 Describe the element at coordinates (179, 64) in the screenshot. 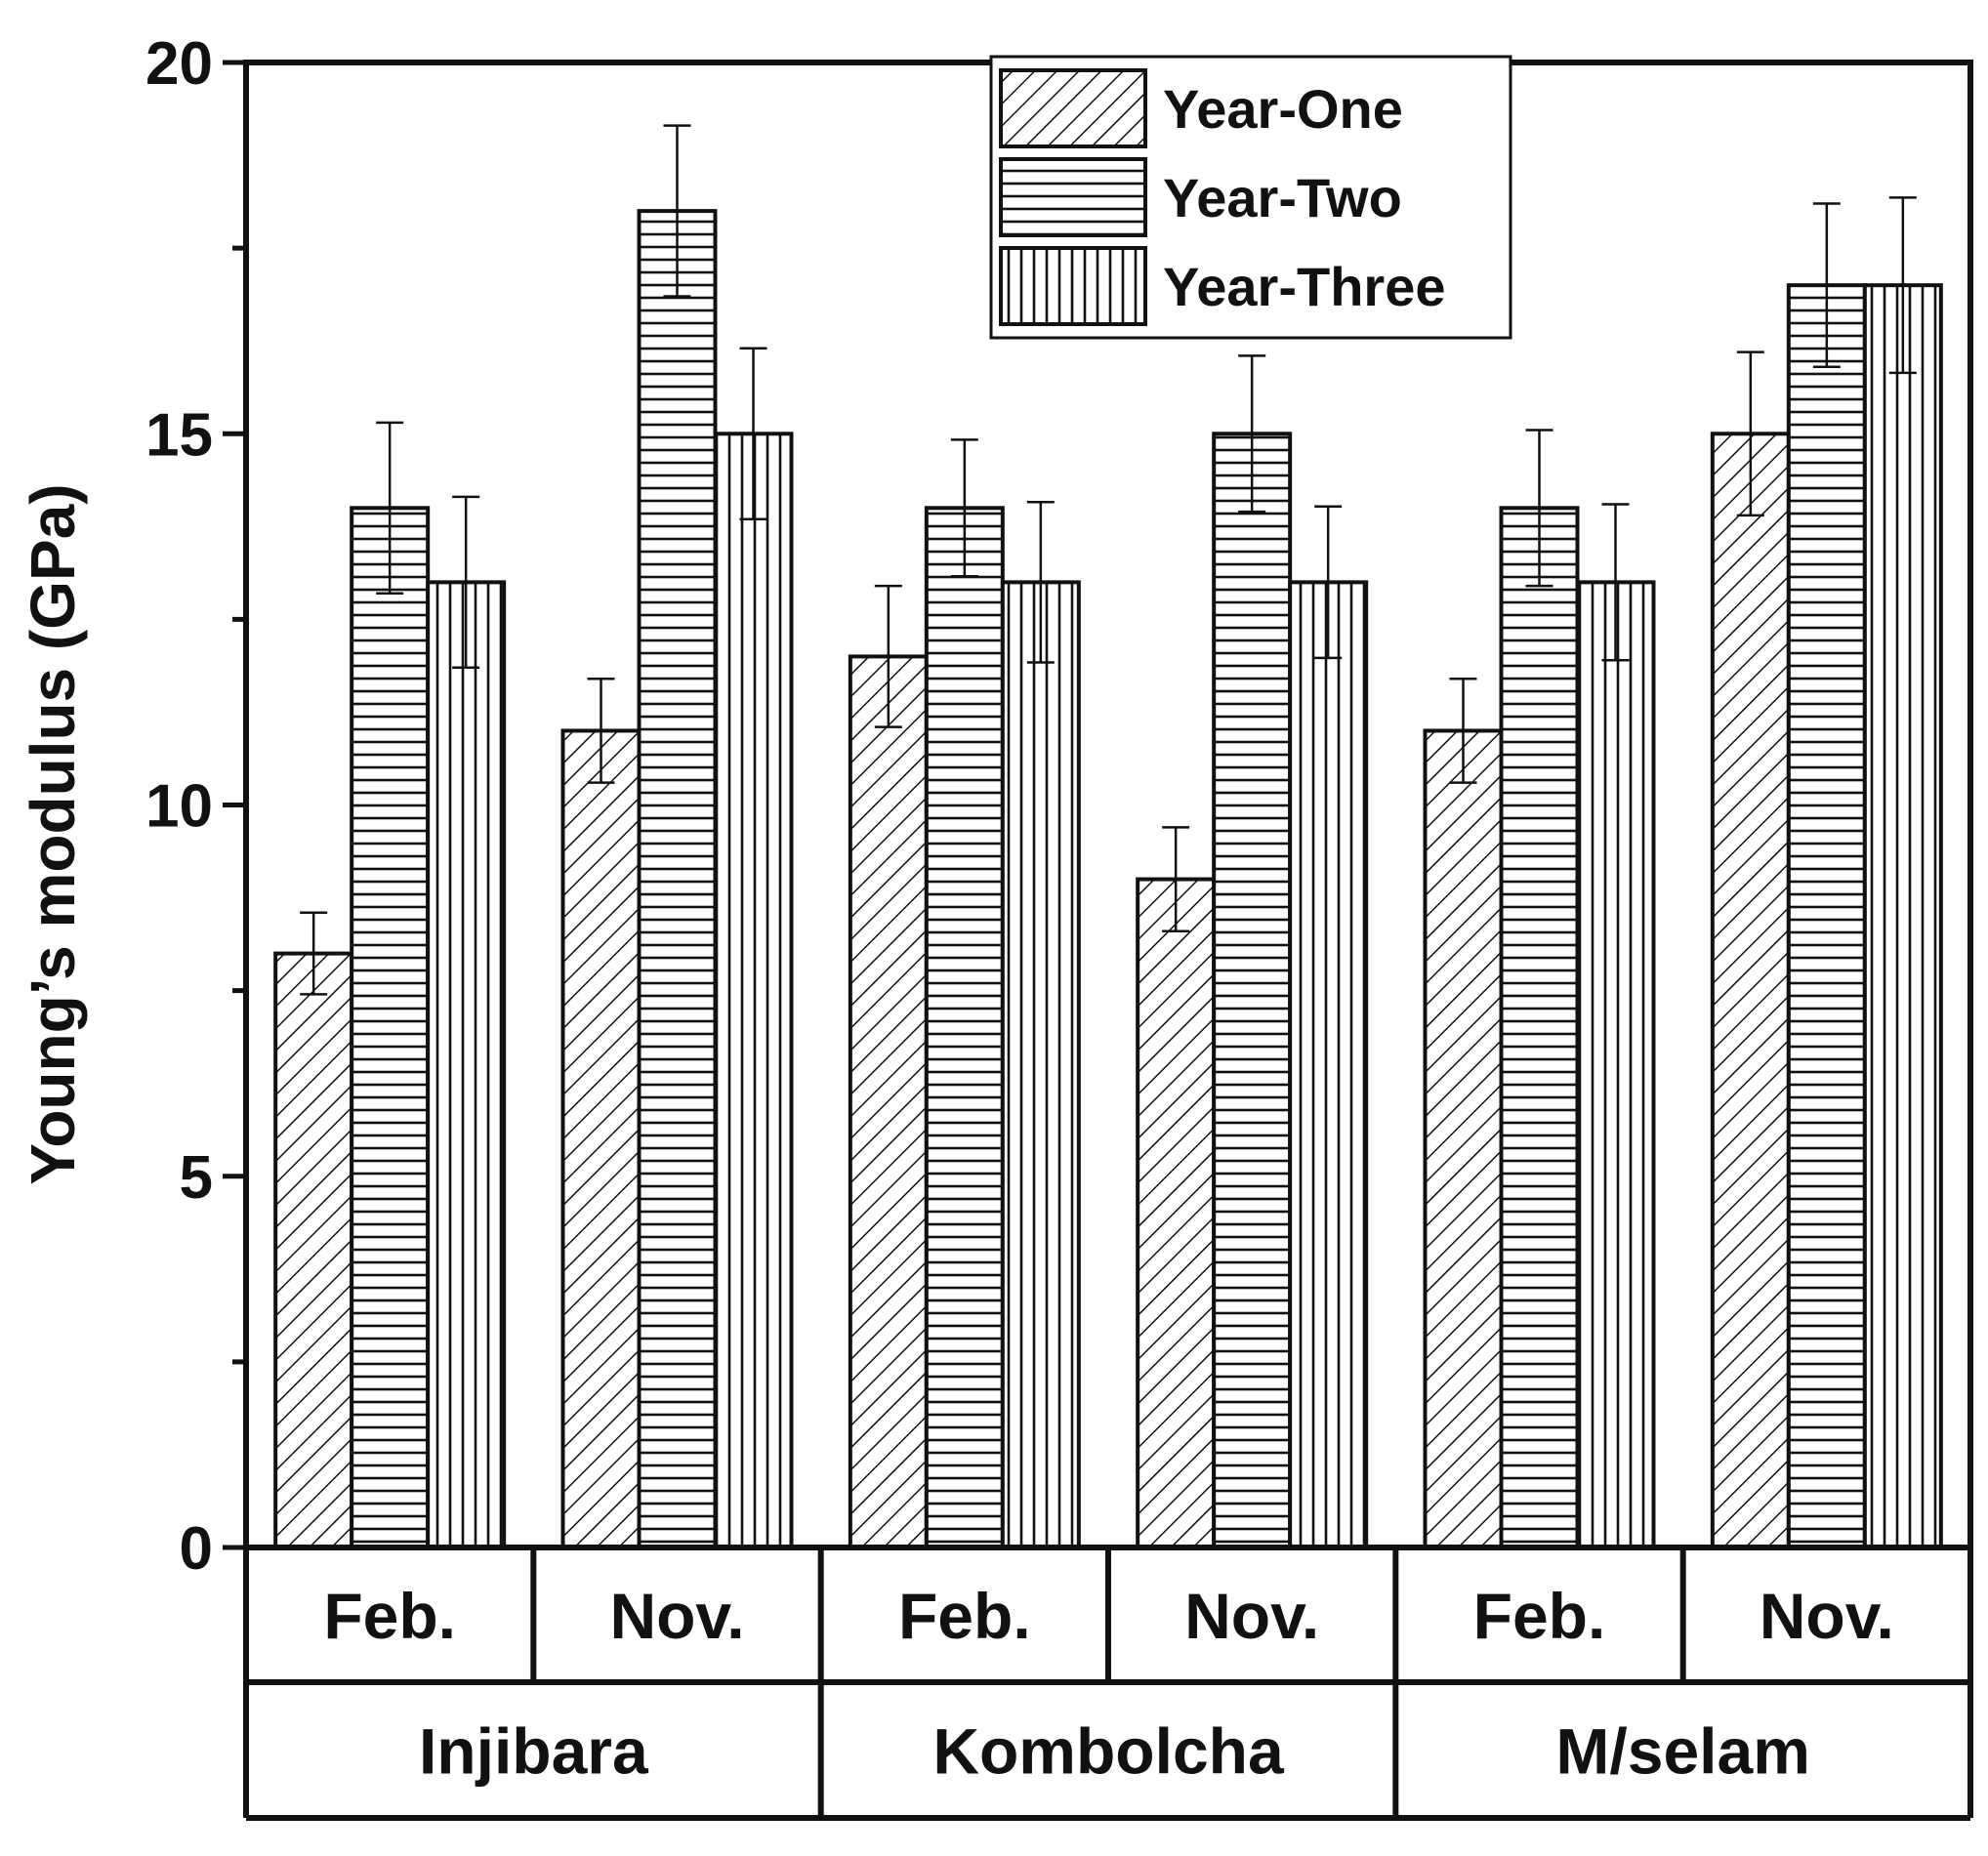

I see `y-tick-label: 20` at that location.